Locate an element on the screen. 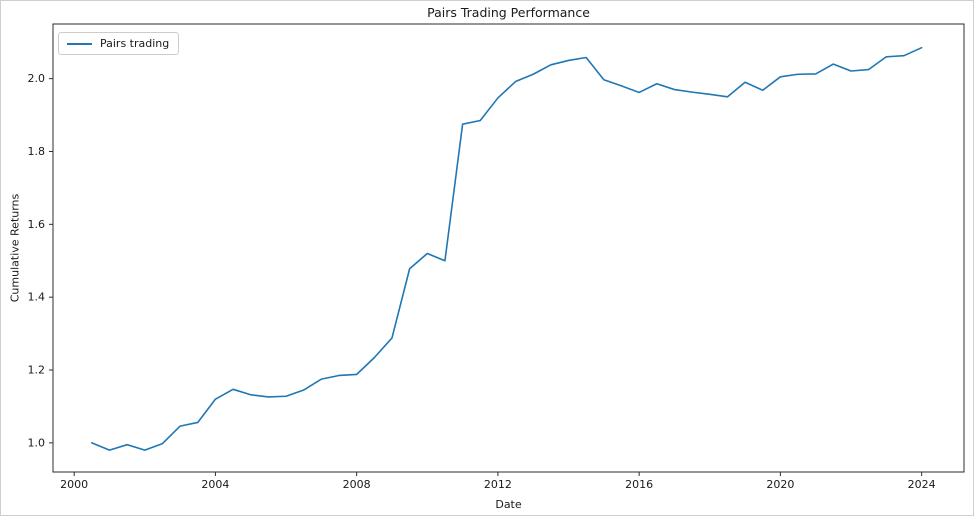  y-tick-label: 2.0 is located at coordinates (37, 78).